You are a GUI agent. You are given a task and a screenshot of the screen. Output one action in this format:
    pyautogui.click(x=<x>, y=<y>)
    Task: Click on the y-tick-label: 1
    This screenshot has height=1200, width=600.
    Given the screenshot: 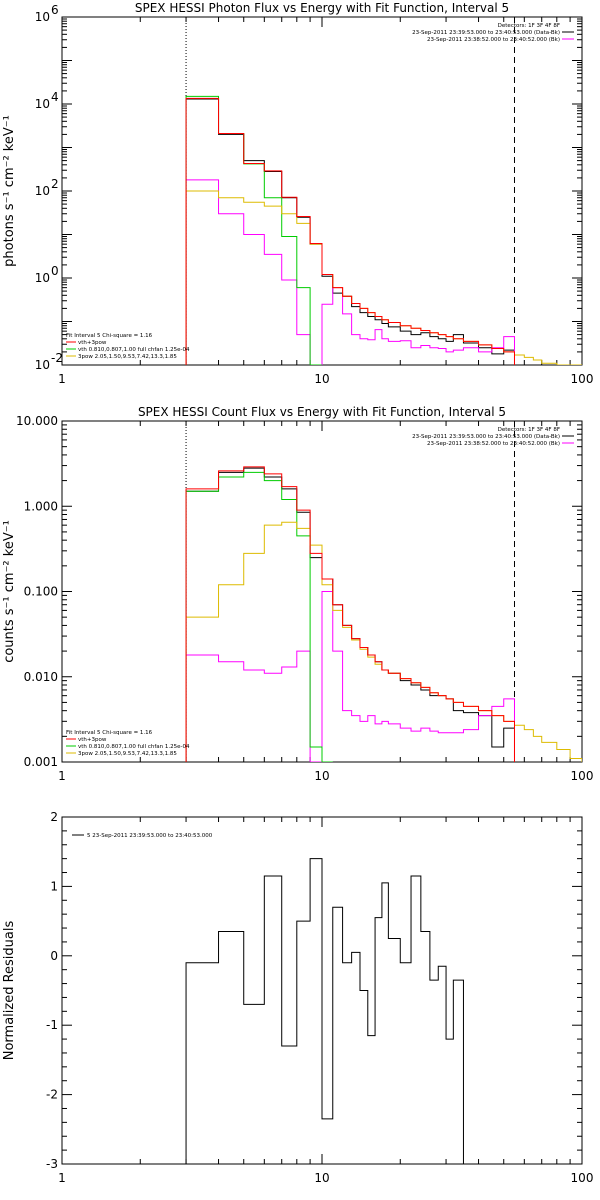 What is the action you would take?
    pyautogui.click(x=54, y=886)
    